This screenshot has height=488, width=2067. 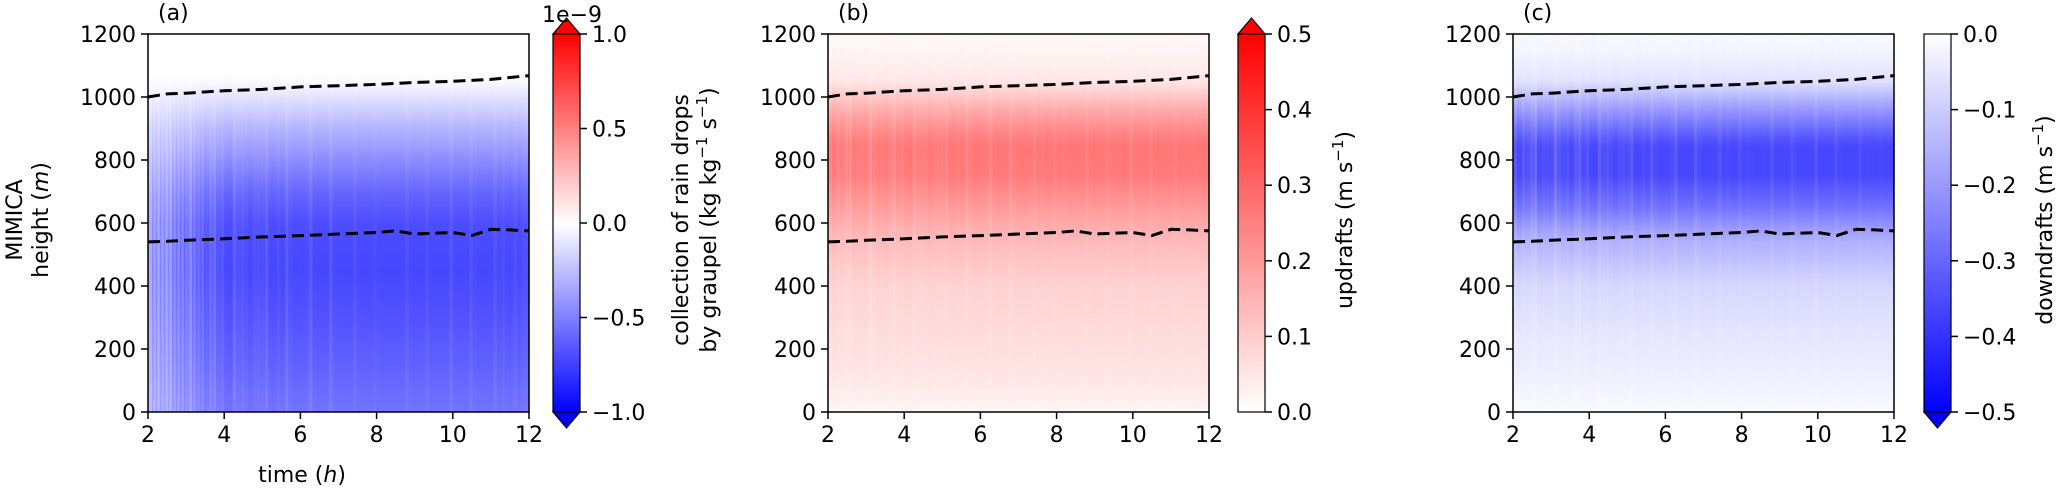 What do you see at coordinates (377, 435) in the screenshot?
I see `x-tick-label: 8` at bounding box center [377, 435].